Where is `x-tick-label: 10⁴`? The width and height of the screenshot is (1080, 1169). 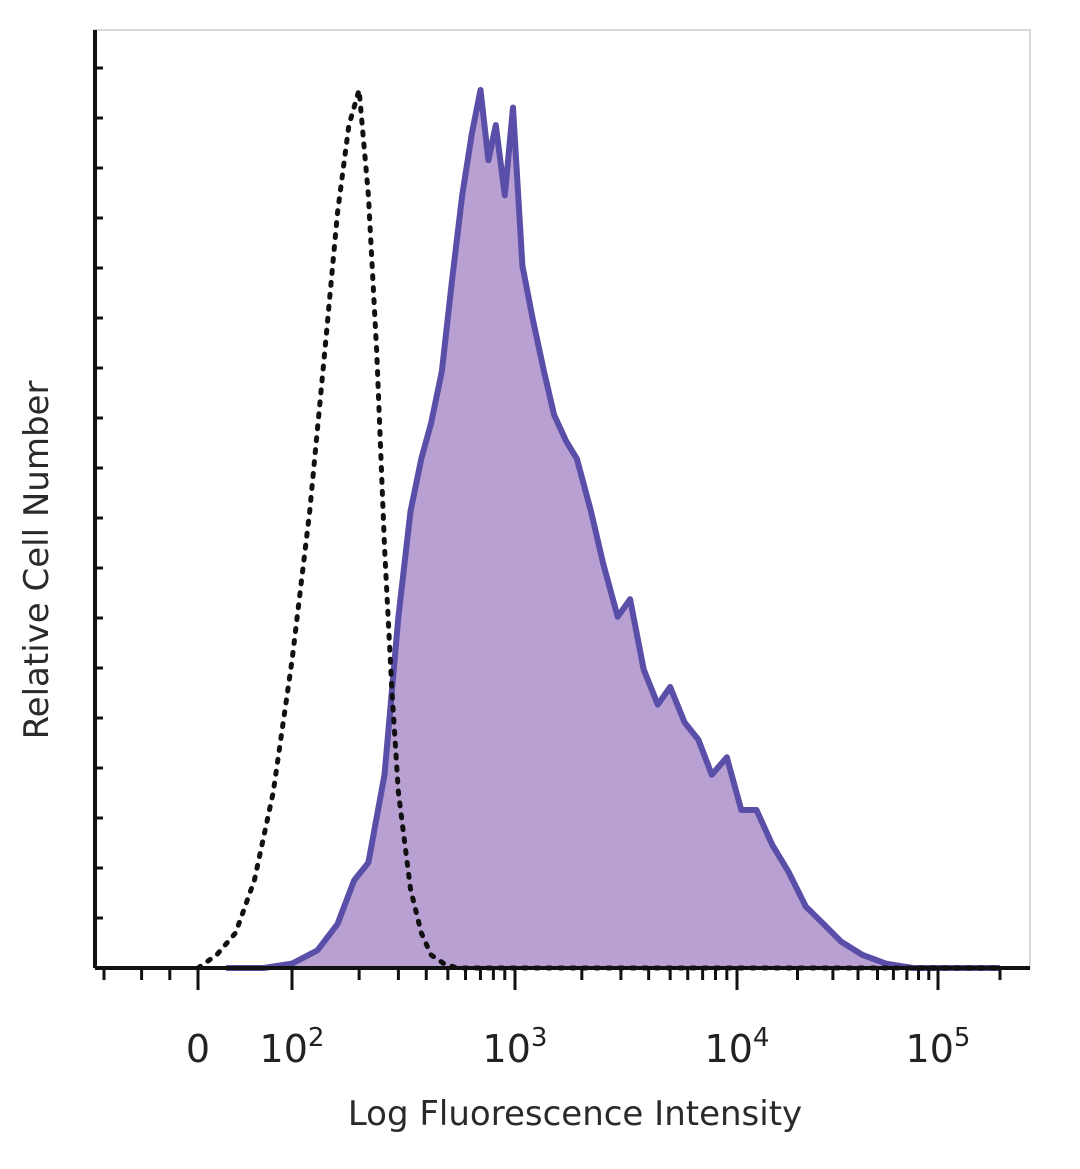 x-tick-label: 10⁴ is located at coordinates (737, 1047).